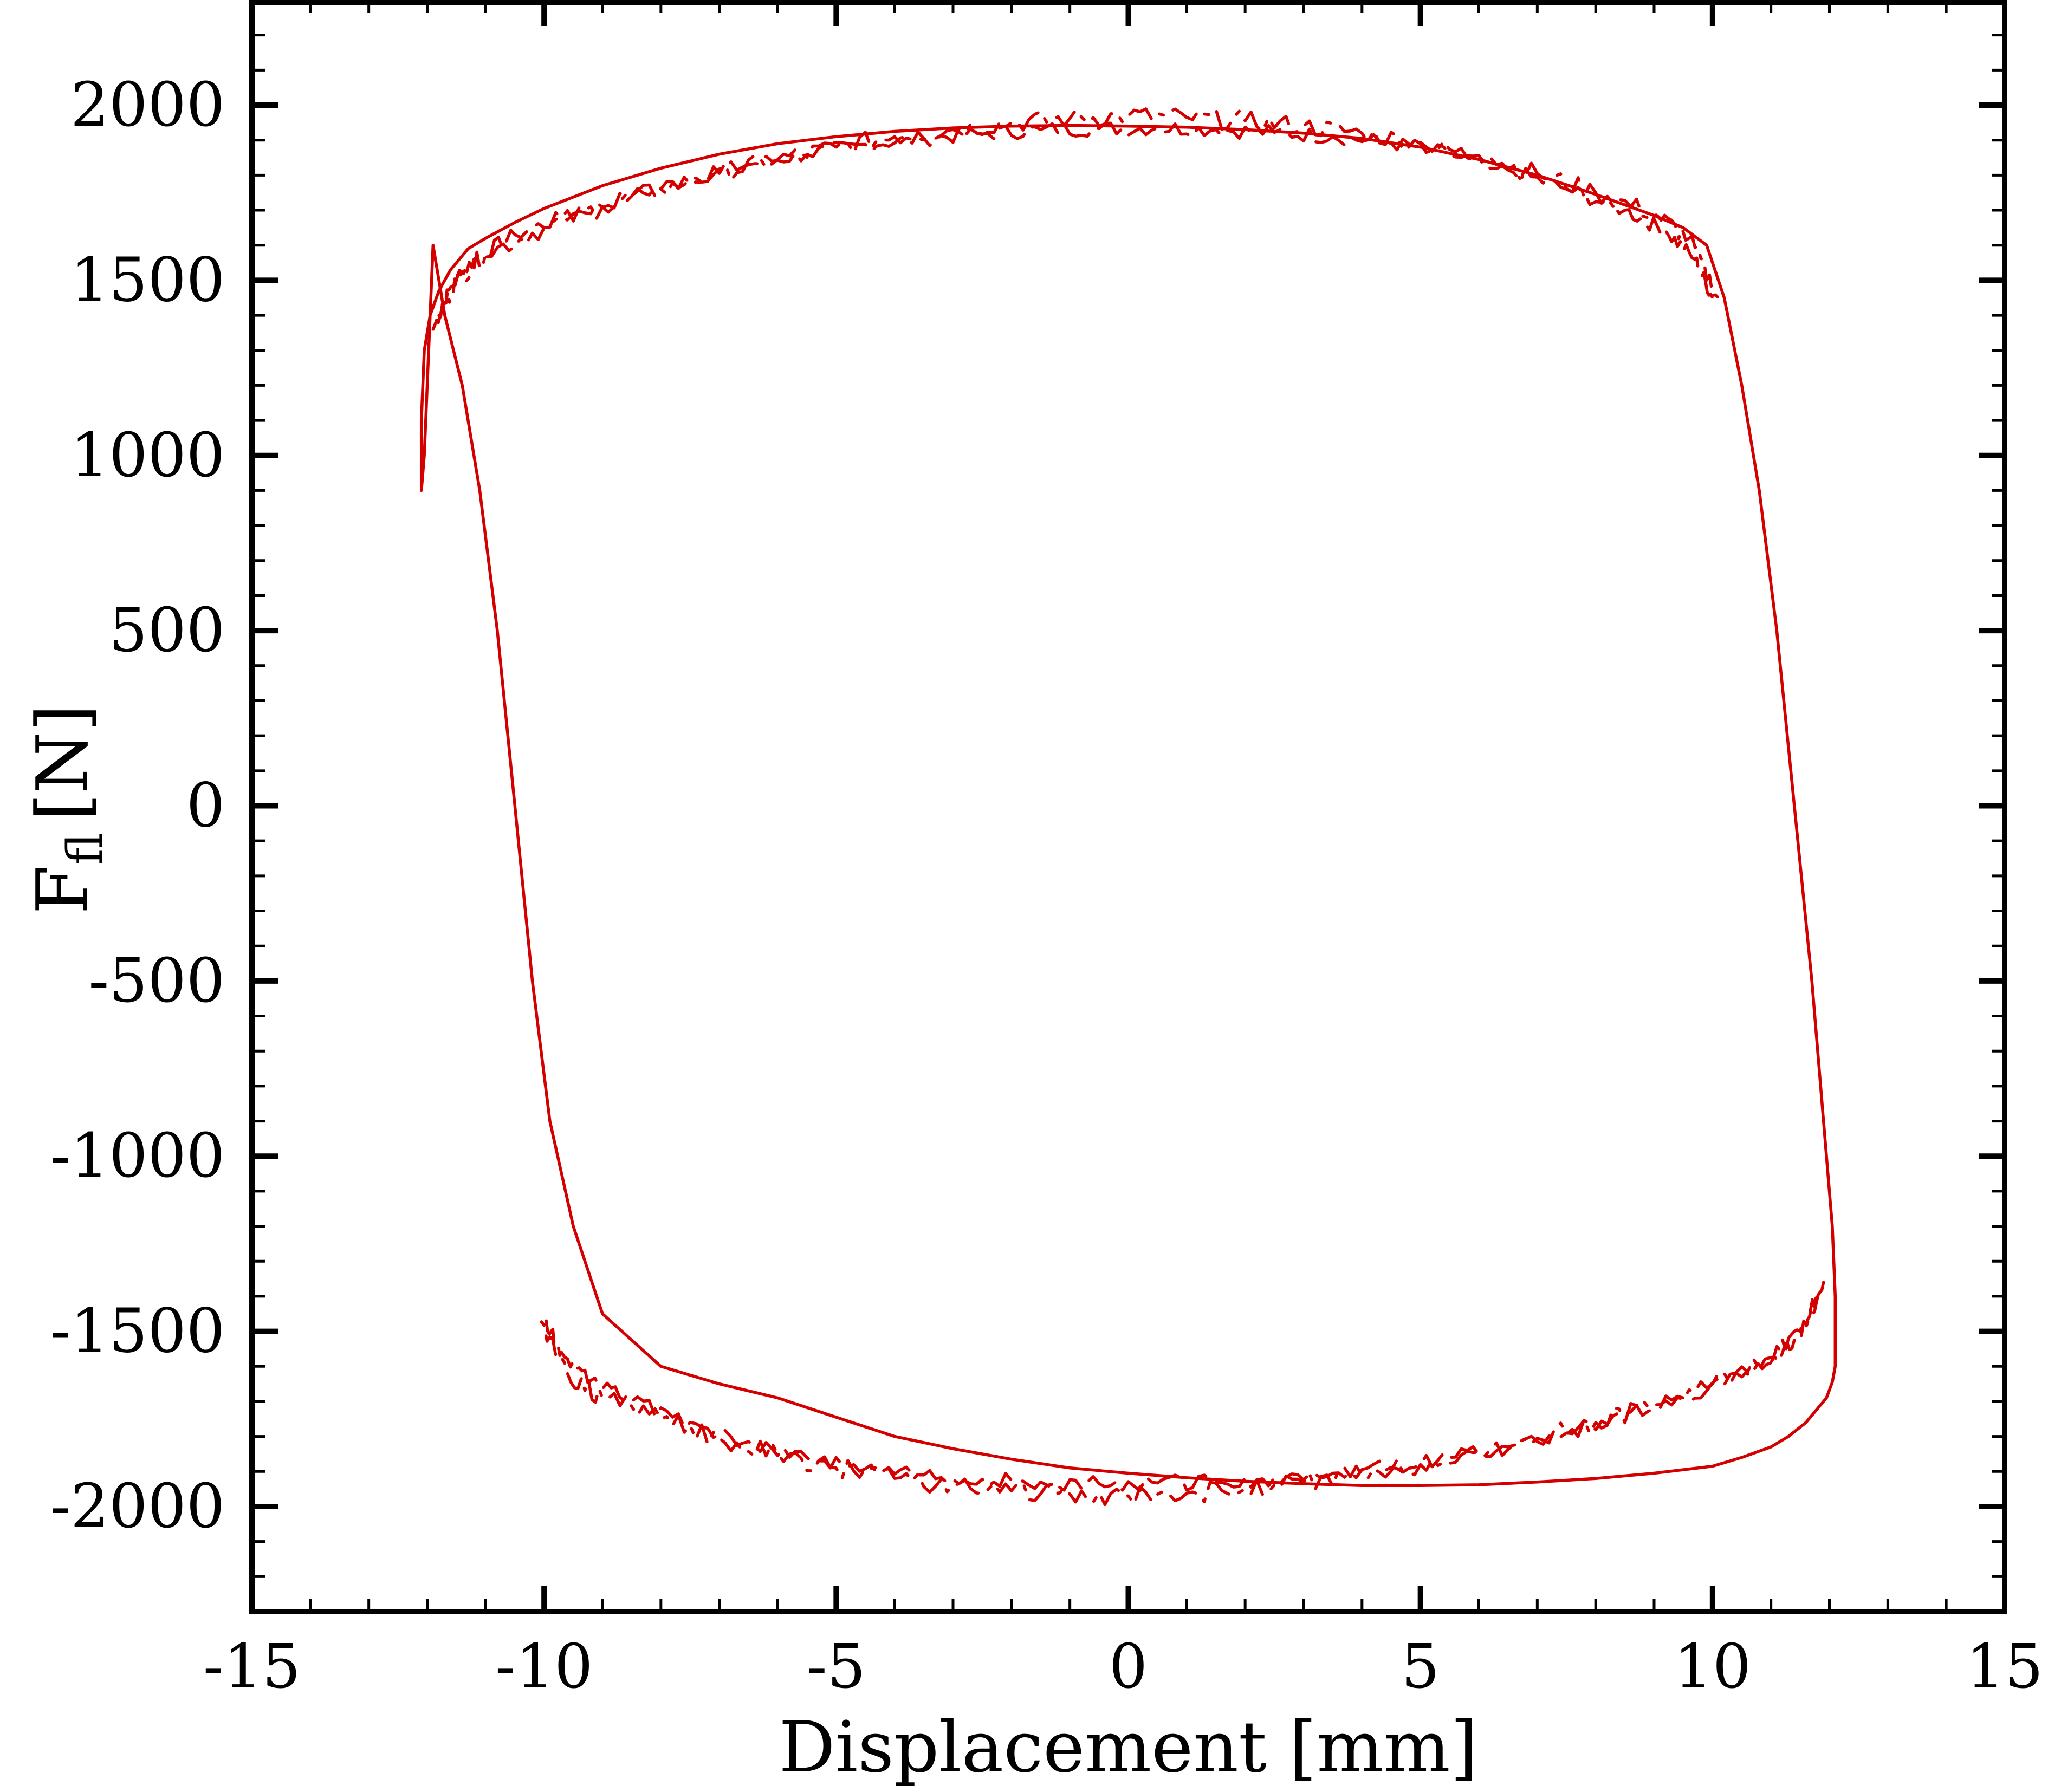 Image resolution: width=2048 pixels, height=1792 pixels. Describe the element at coordinates (544, 1667) in the screenshot. I see `x-tick-label: -10` at that location.